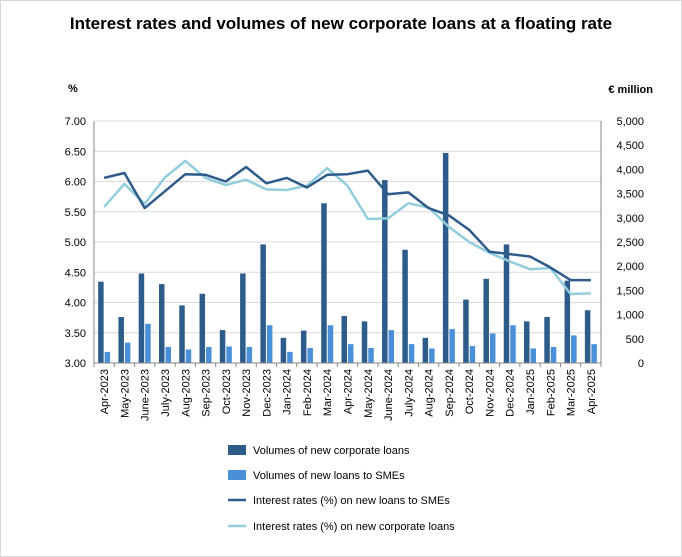 The width and height of the screenshot is (682, 557). I want to click on x-tick-label: Jan-2024, so click(288, 392).